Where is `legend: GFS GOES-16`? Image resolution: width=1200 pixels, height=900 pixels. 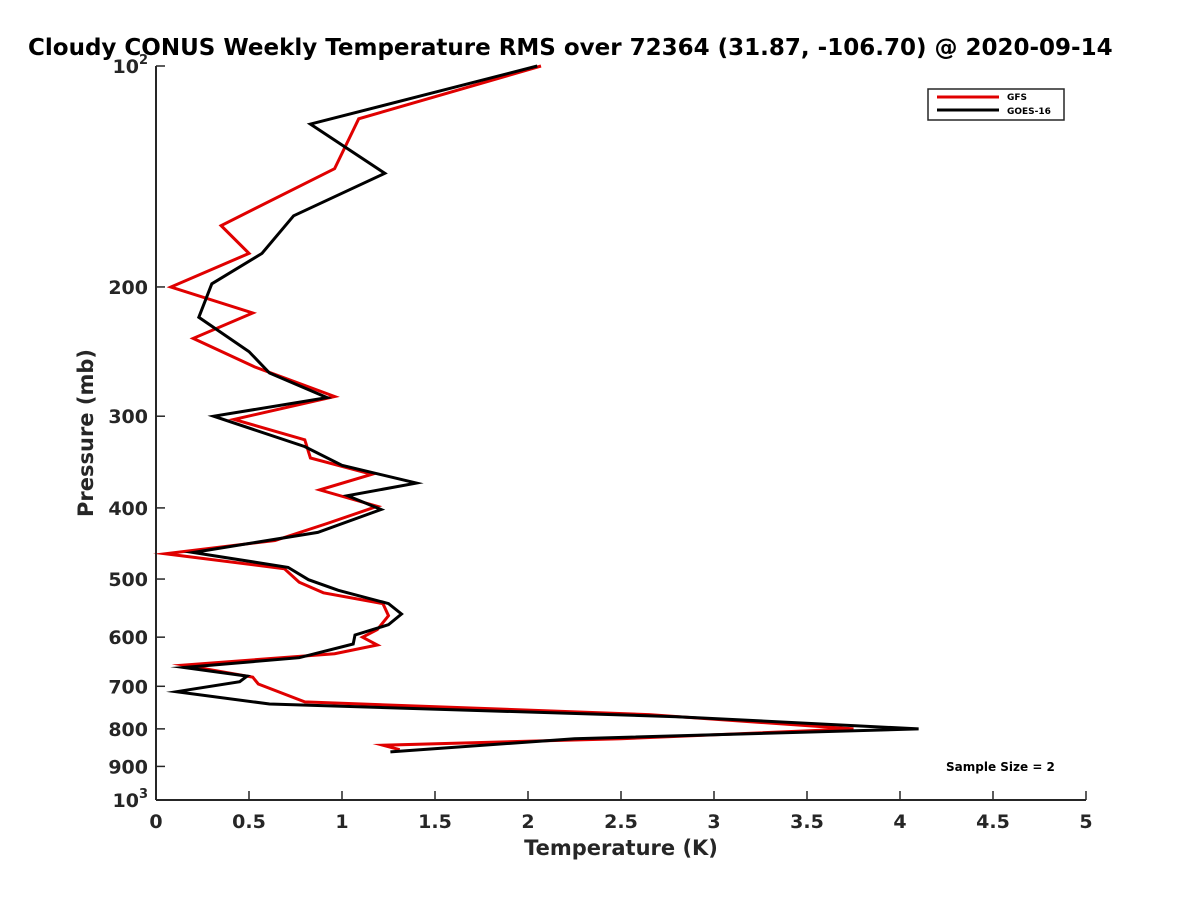 legend: GFS GOES-16 is located at coordinates (996, 104).